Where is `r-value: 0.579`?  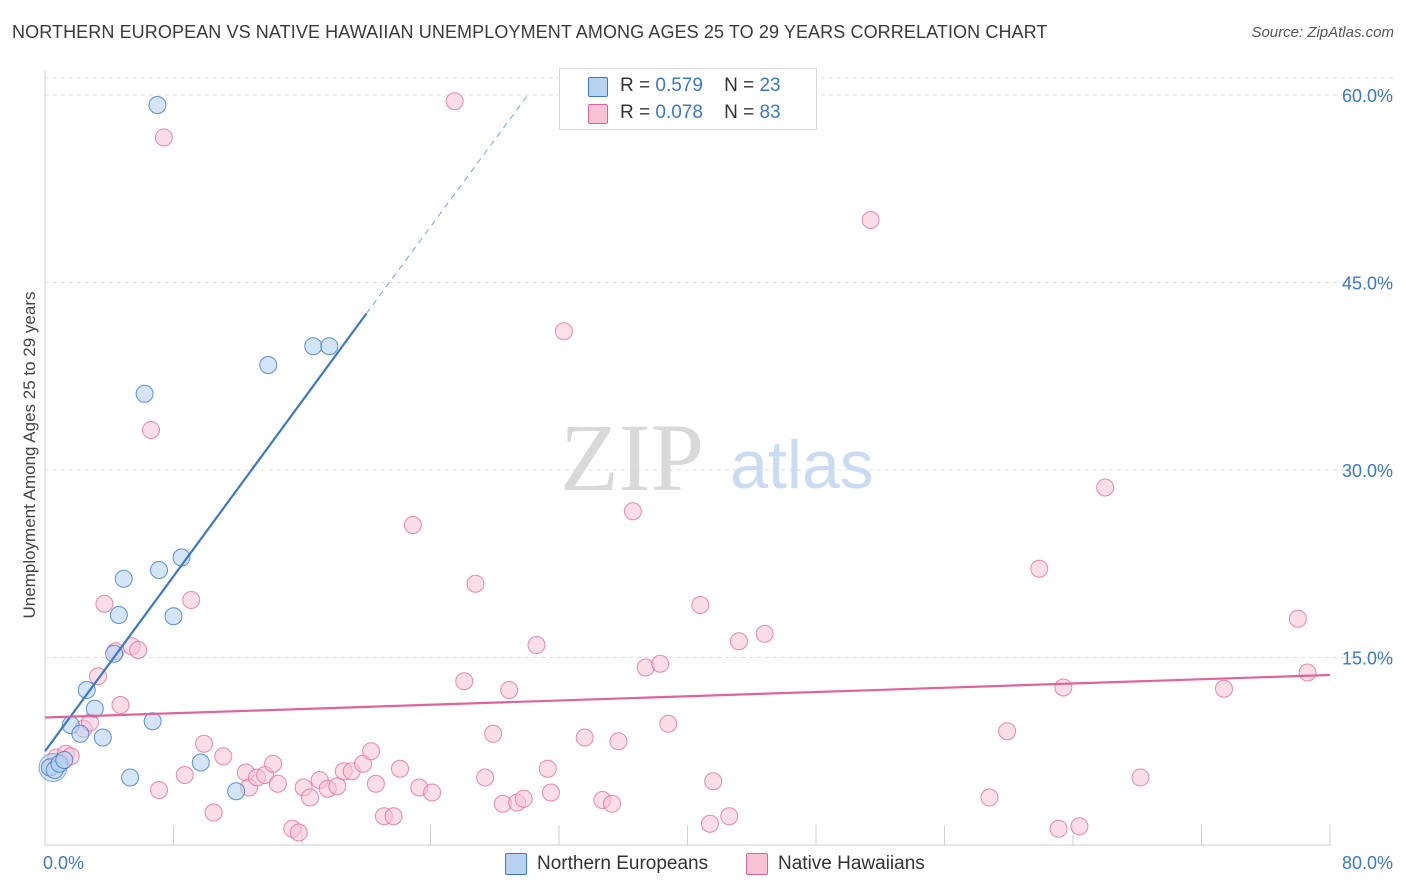
r-value: 0.579 is located at coordinates (679, 85).